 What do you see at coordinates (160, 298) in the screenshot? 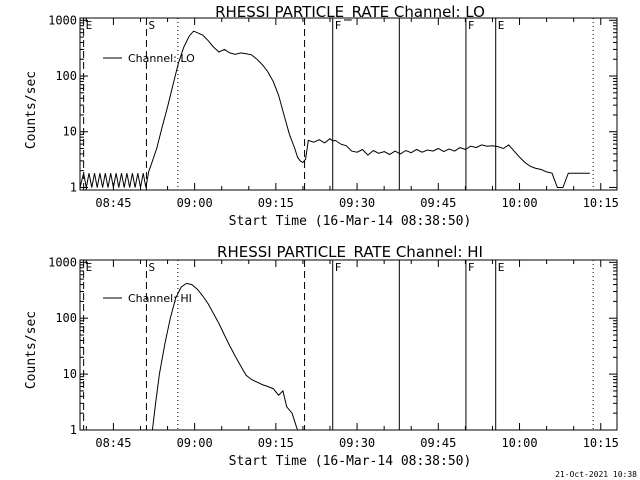
I see `legend-label: Channel: HI` at bounding box center [160, 298].